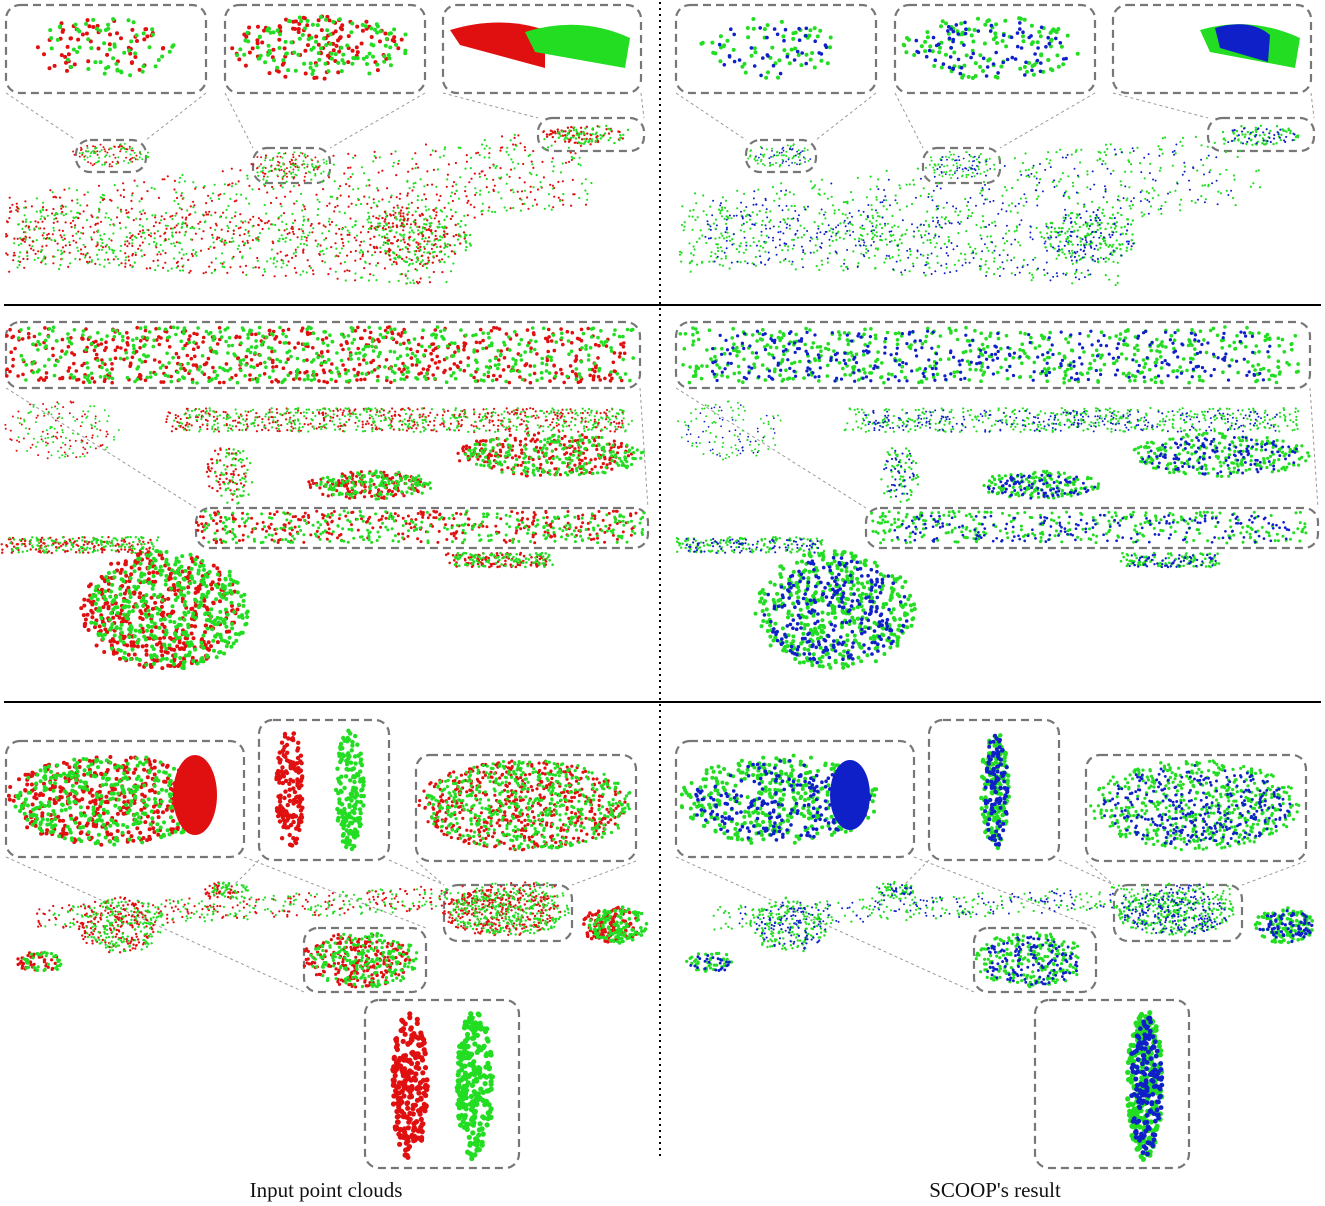 The image size is (1325, 1206). Describe the element at coordinates (125, 799) in the screenshot. I see `zoom-inset-box` at that location.